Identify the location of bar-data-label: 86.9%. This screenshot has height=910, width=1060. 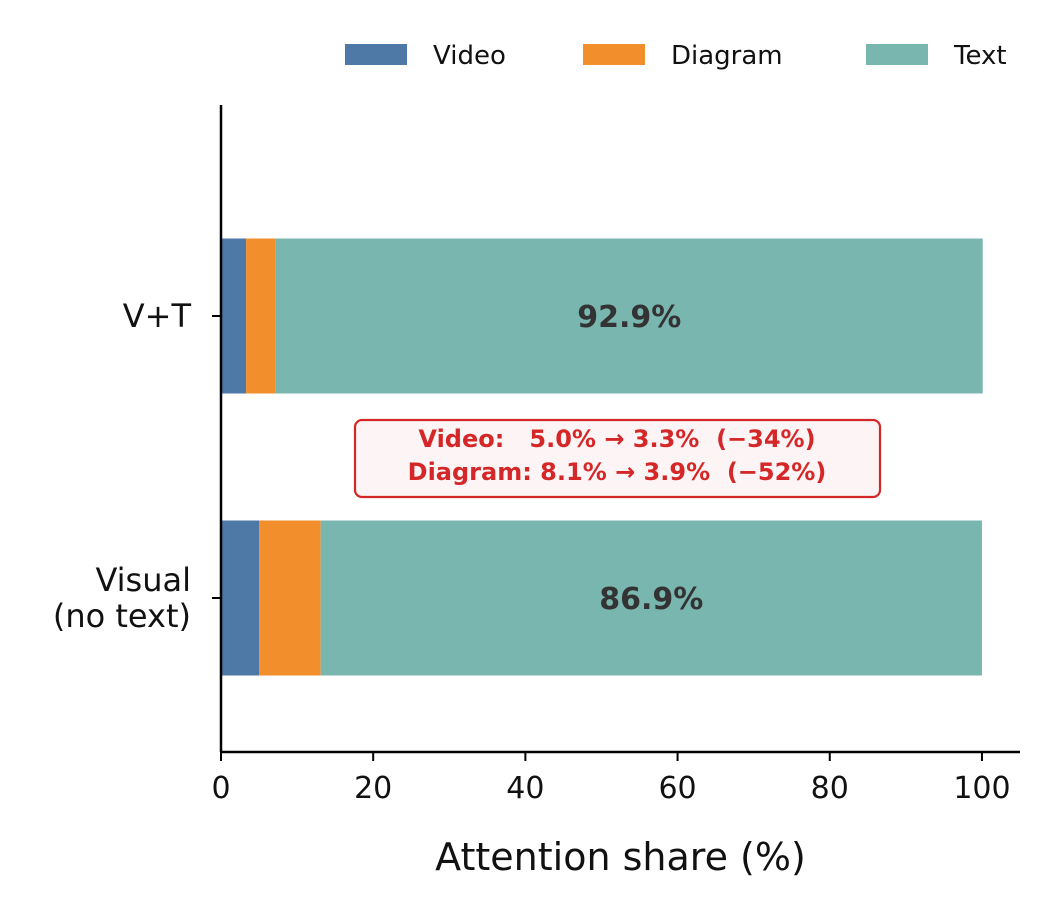
(651, 599).